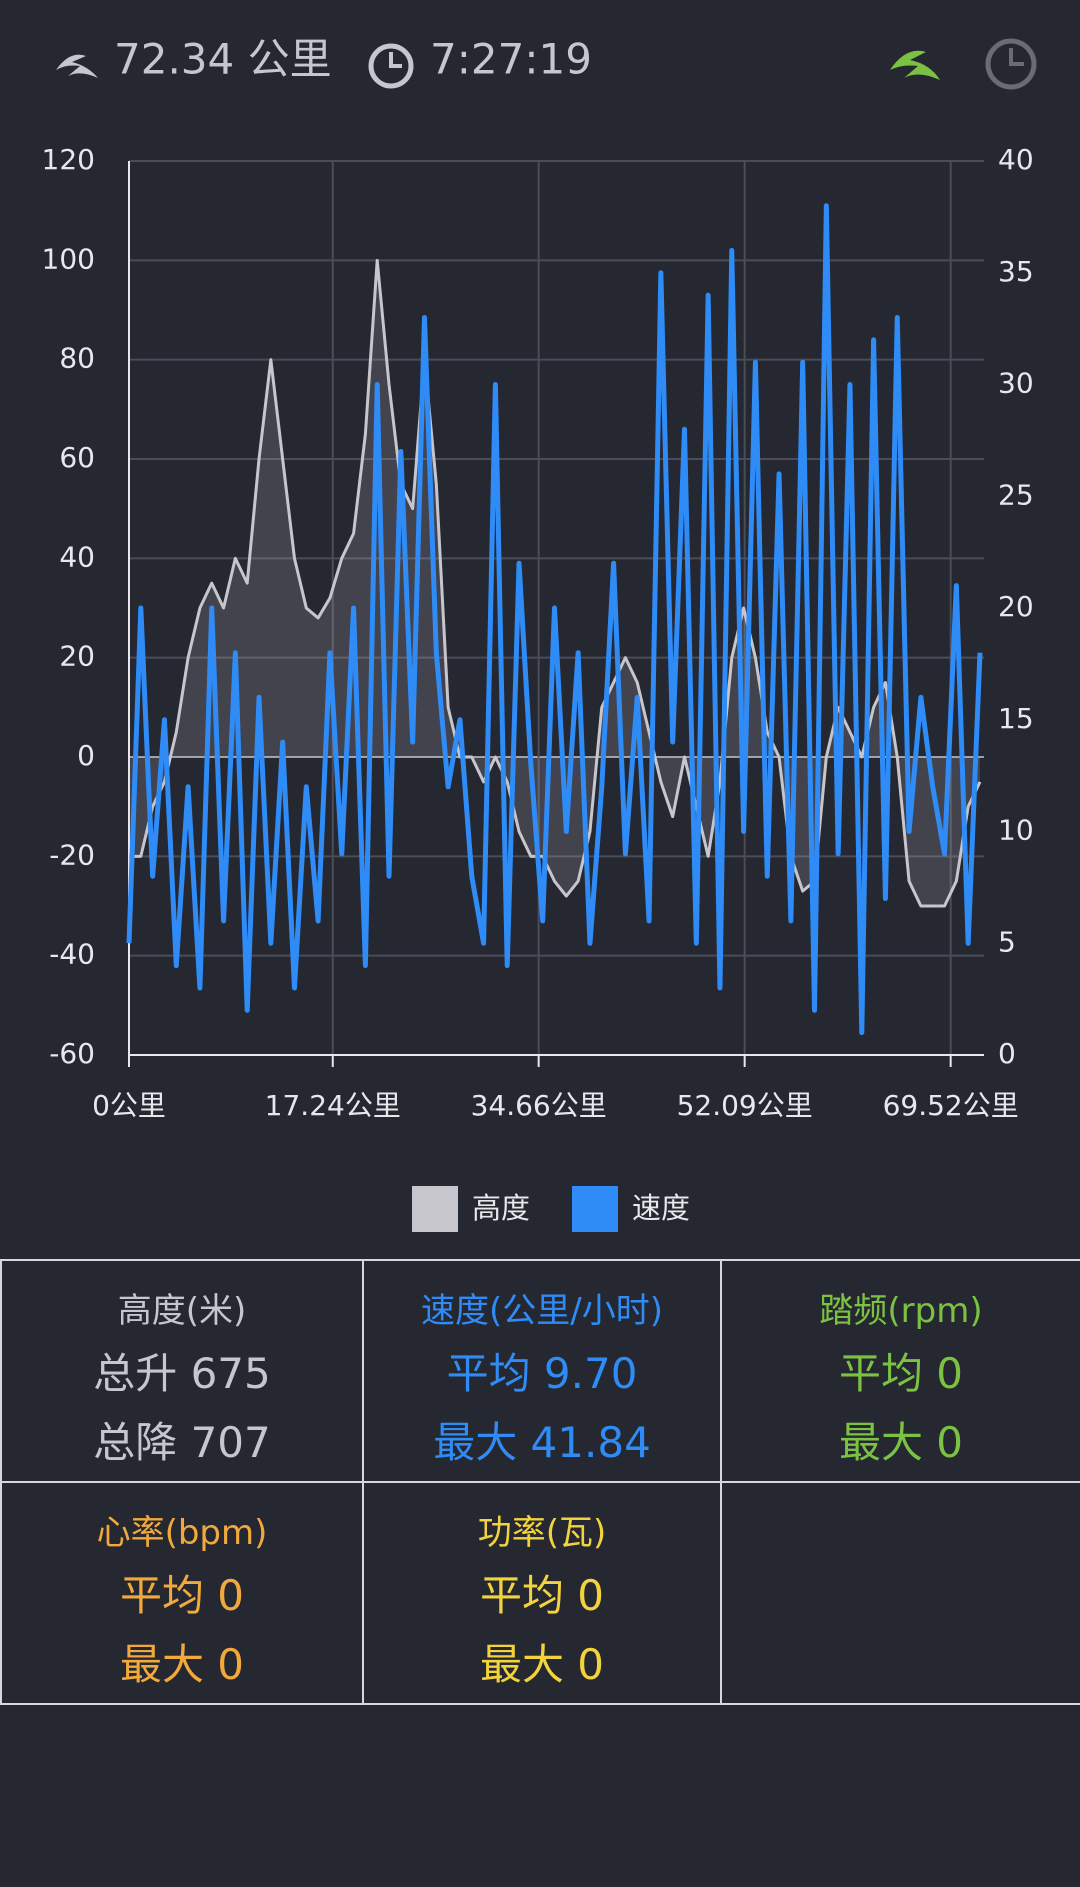  I want to click on stat-cell, so click(900, 1593).